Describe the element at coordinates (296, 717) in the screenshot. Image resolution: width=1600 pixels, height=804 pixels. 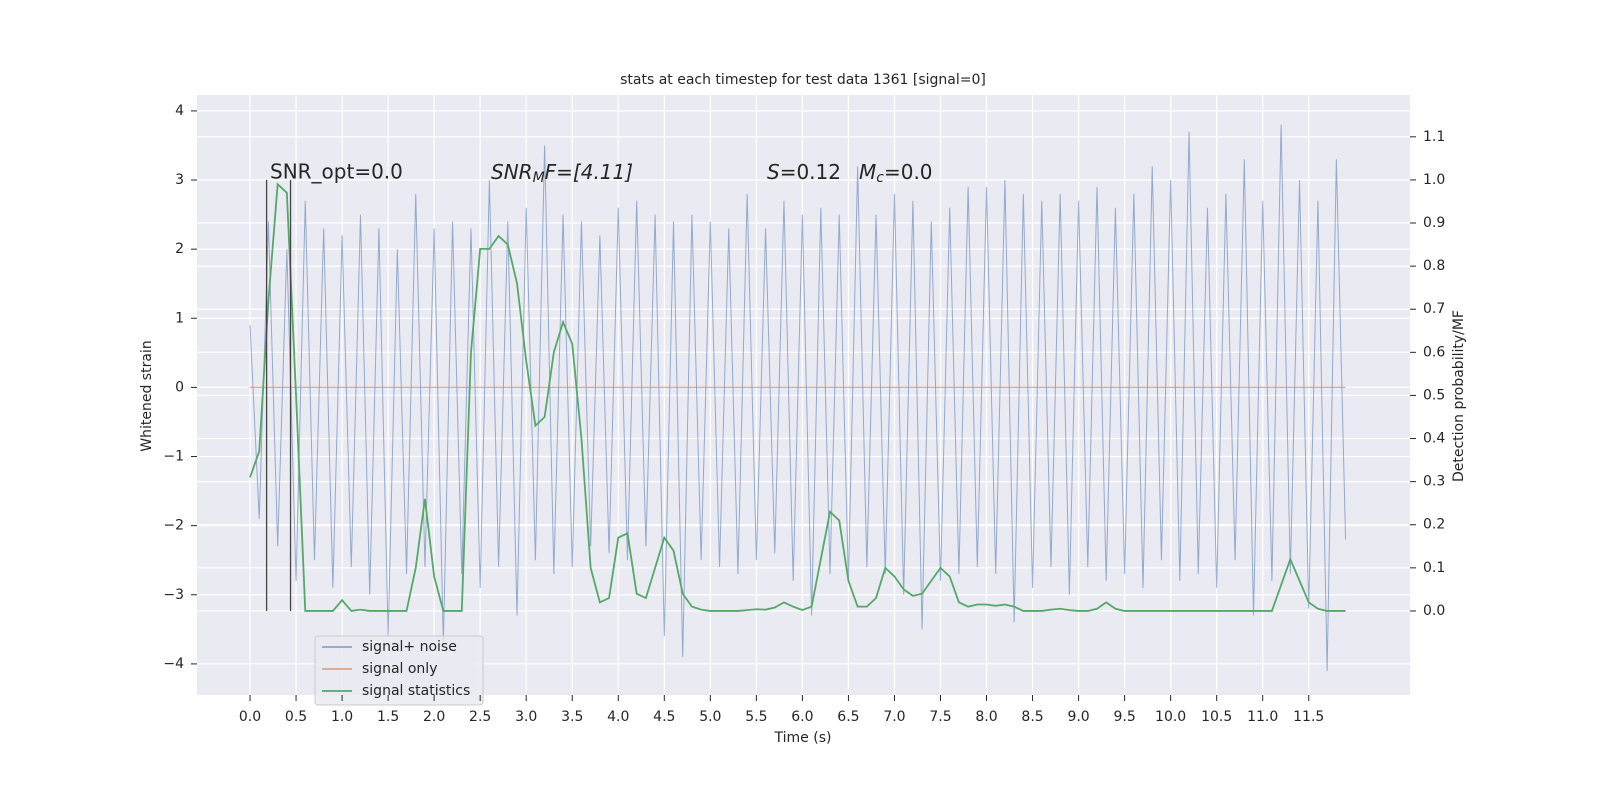
I see `x-tick-label: 0.5` at that location.